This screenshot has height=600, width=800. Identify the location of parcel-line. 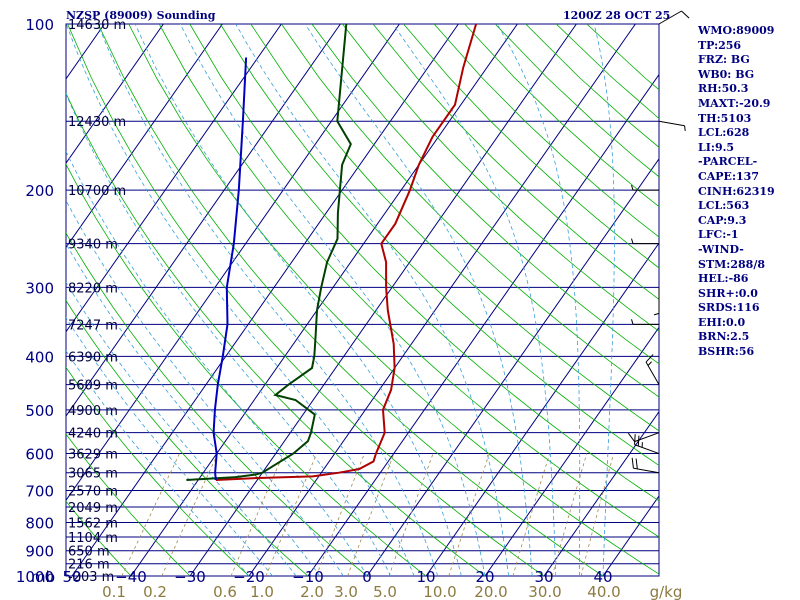
(230, 269).